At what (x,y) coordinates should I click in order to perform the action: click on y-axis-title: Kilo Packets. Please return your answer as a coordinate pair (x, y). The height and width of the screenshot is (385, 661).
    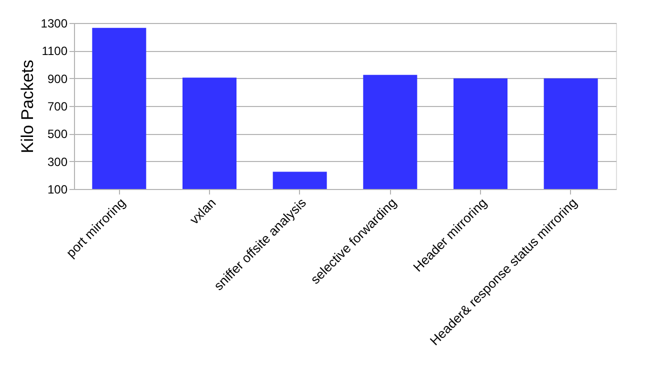
    Looking at the image, I should click on (27, 107).